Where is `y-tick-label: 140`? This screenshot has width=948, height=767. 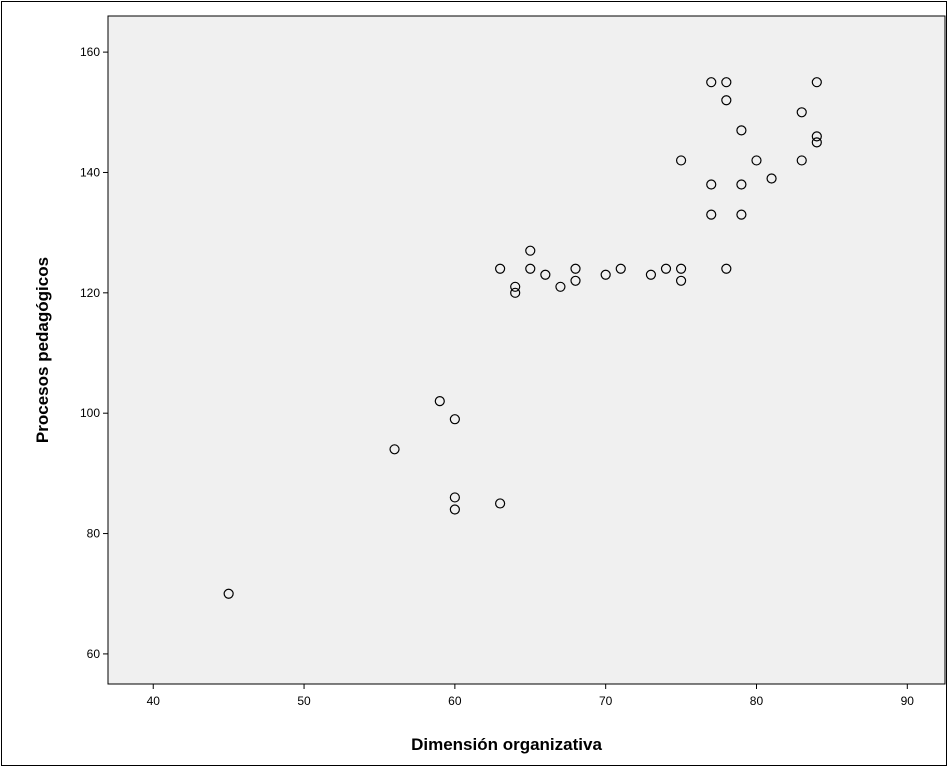 y-tick-label: 140 is located at coordinates (90, 172).